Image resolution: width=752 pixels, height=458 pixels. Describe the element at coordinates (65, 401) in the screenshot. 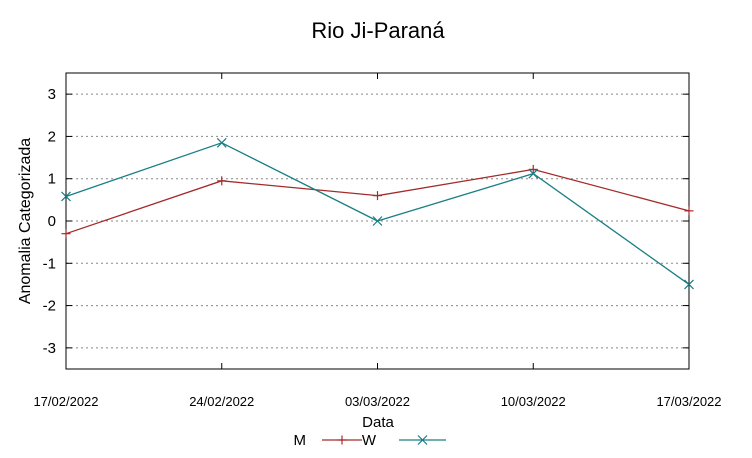

I see `x-tick-label: 17/02/2022` at that location.